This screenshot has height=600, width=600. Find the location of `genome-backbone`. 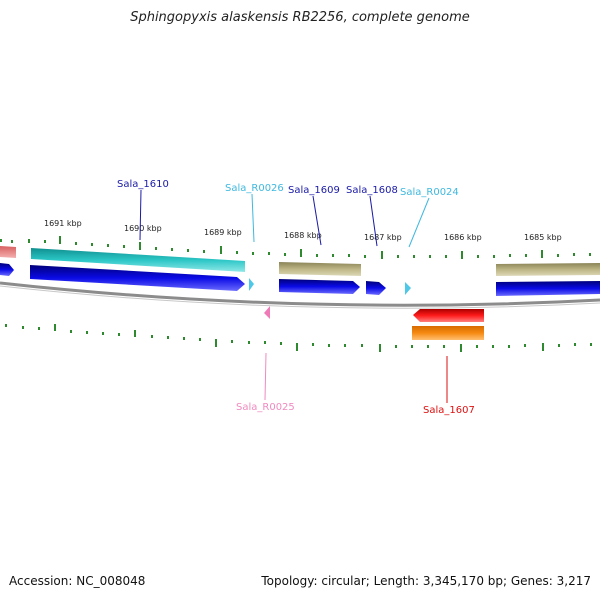

genome-backbone is located at coordinates (300, 294).